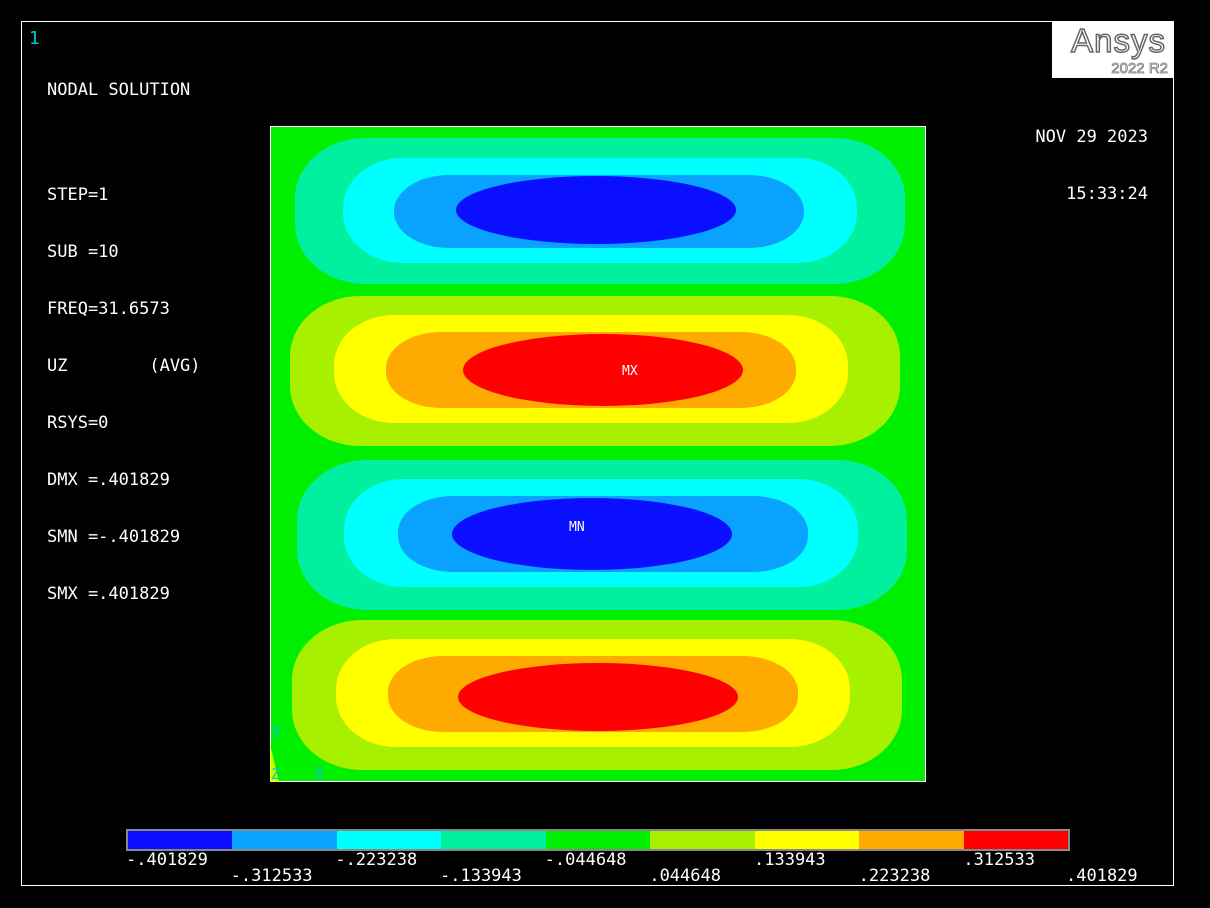 Image resolution: width=1210 pixels, height=908 pixels. I want to click on info-rsys: RSYS=0, so click(78, 423).